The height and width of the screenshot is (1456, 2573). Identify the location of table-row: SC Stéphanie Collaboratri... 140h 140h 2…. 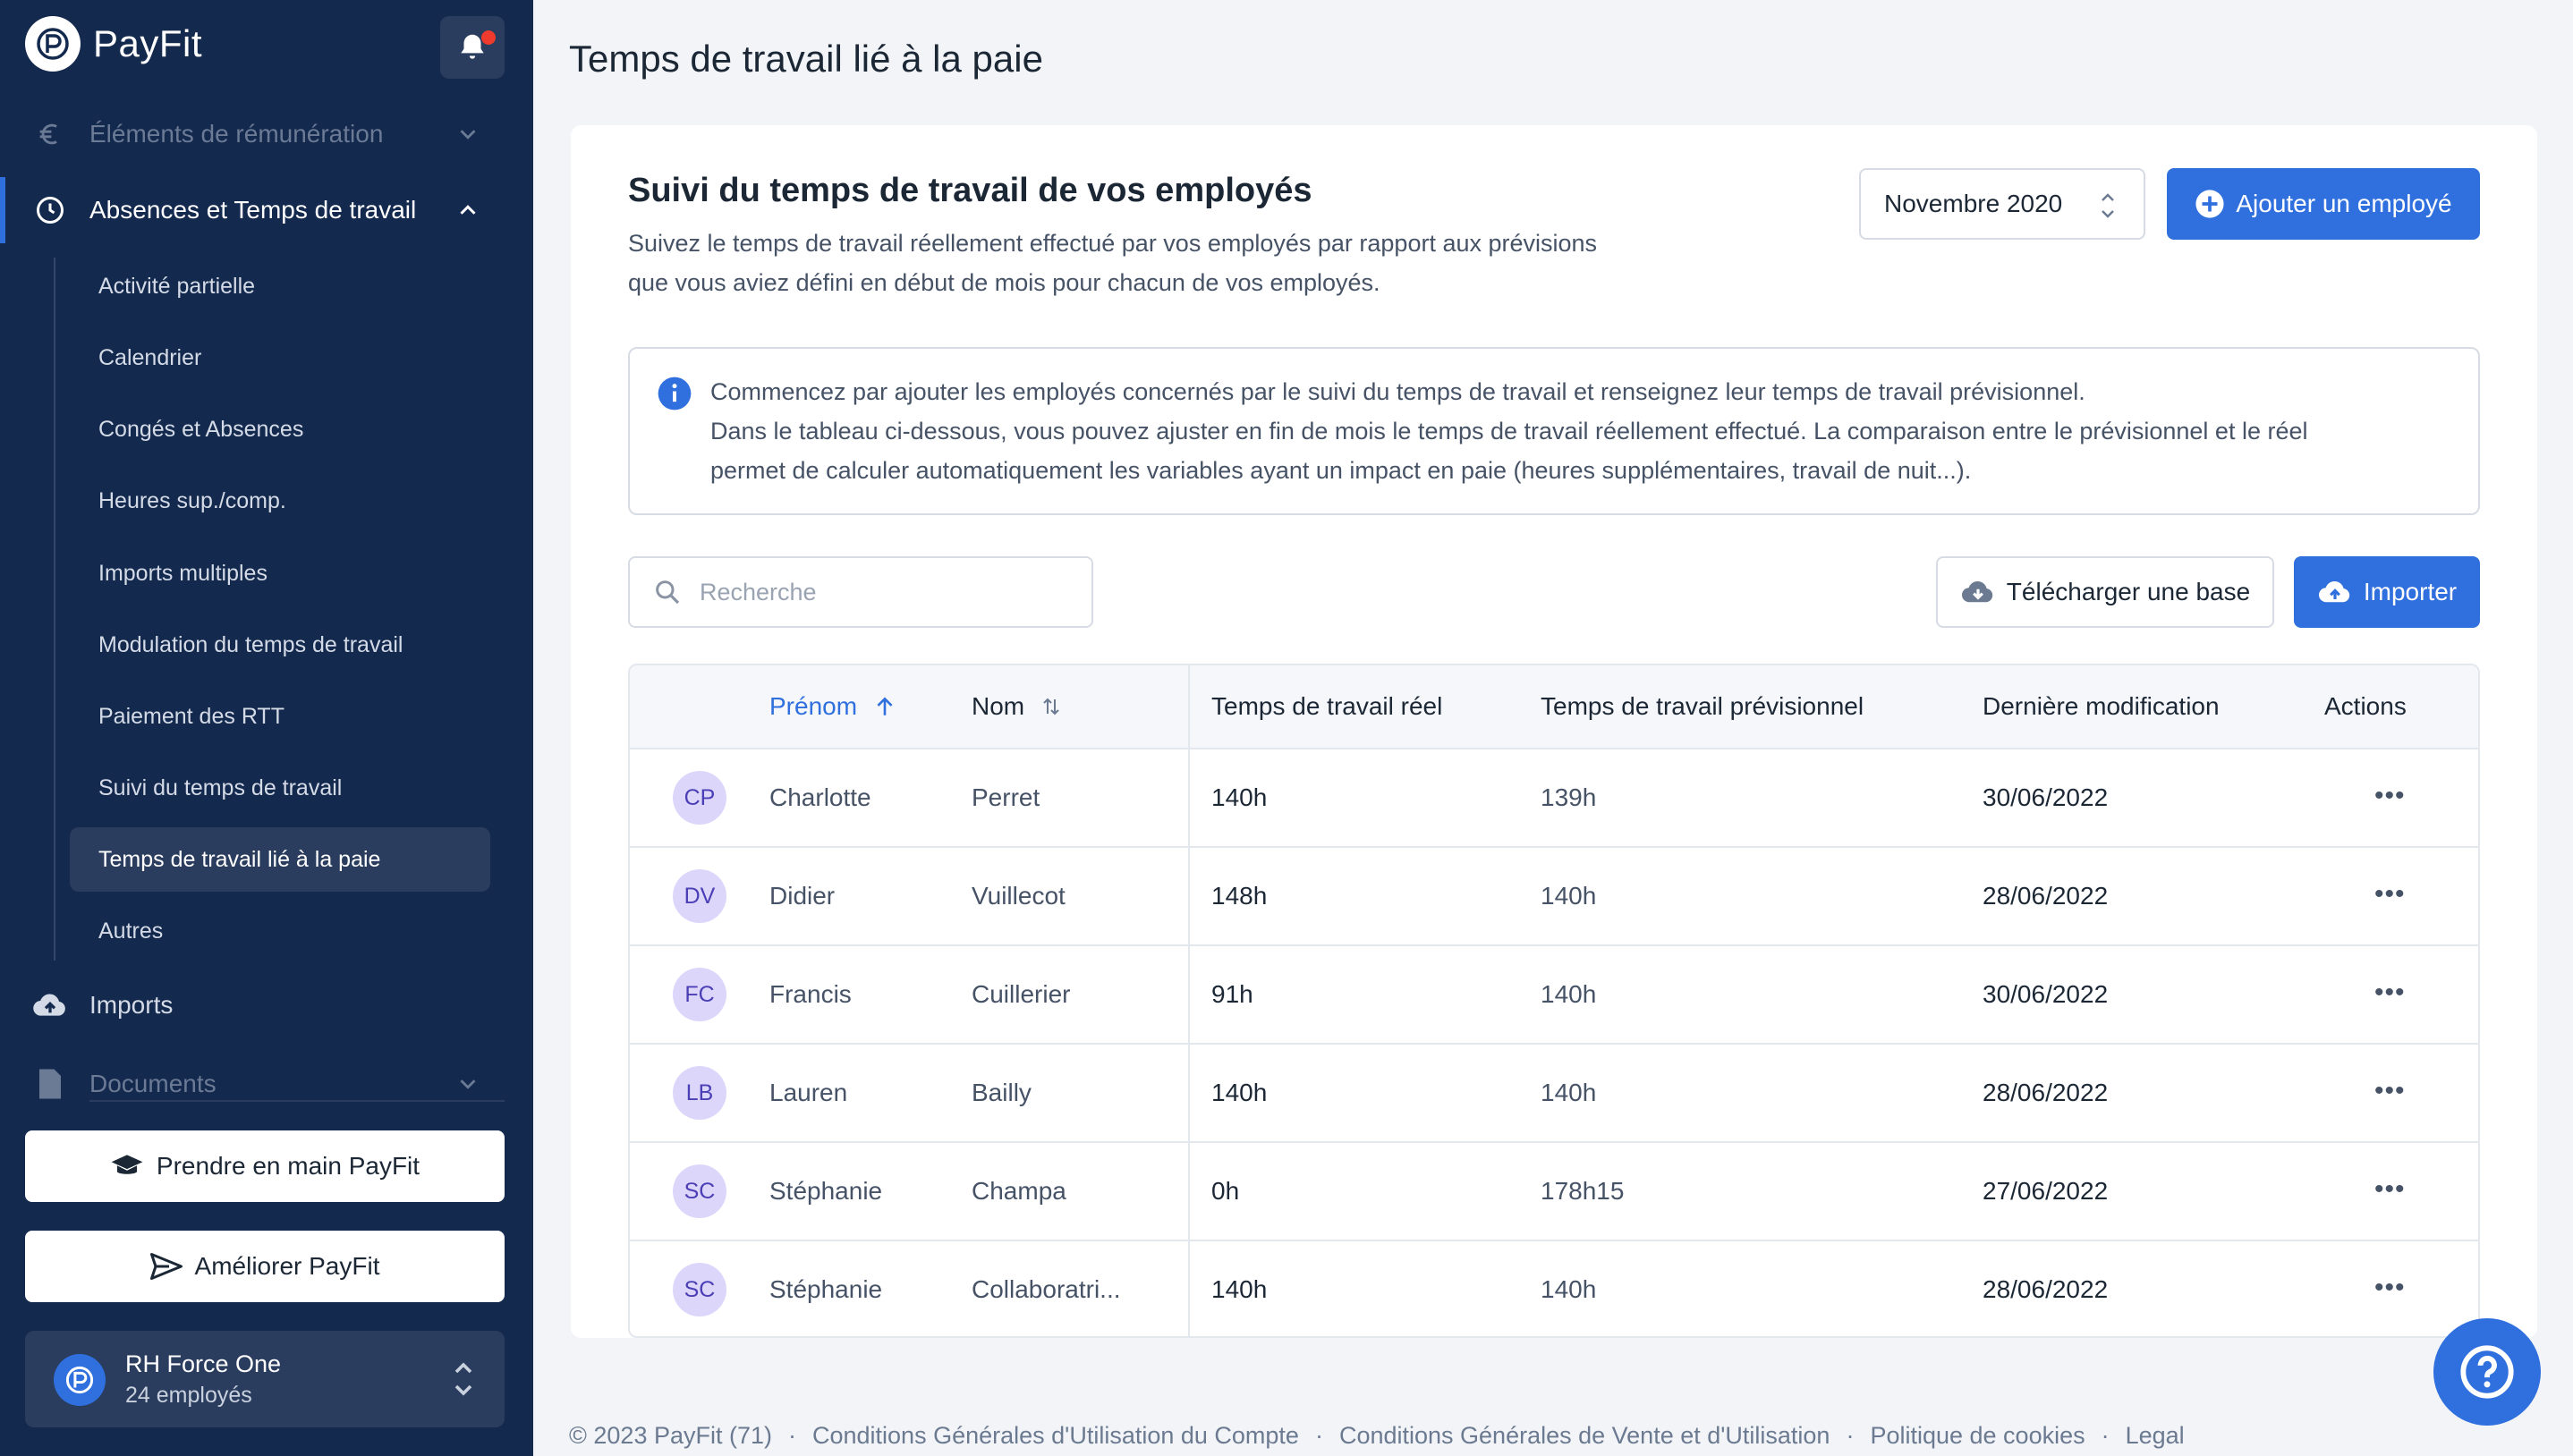
(1554, 1288).